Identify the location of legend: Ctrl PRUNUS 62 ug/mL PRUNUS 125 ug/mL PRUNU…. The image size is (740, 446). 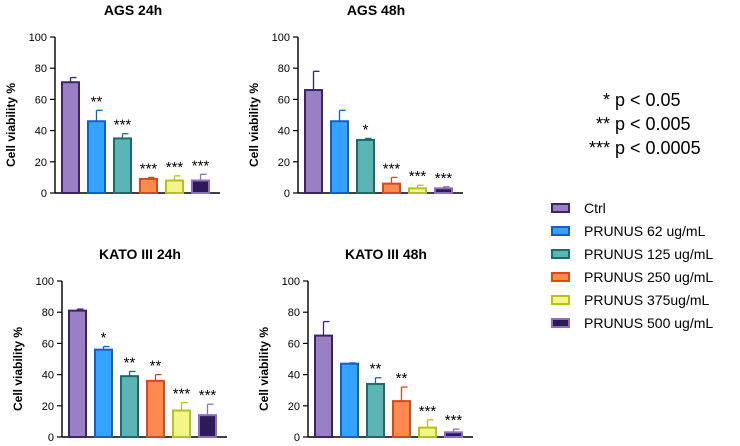
(632, 265).